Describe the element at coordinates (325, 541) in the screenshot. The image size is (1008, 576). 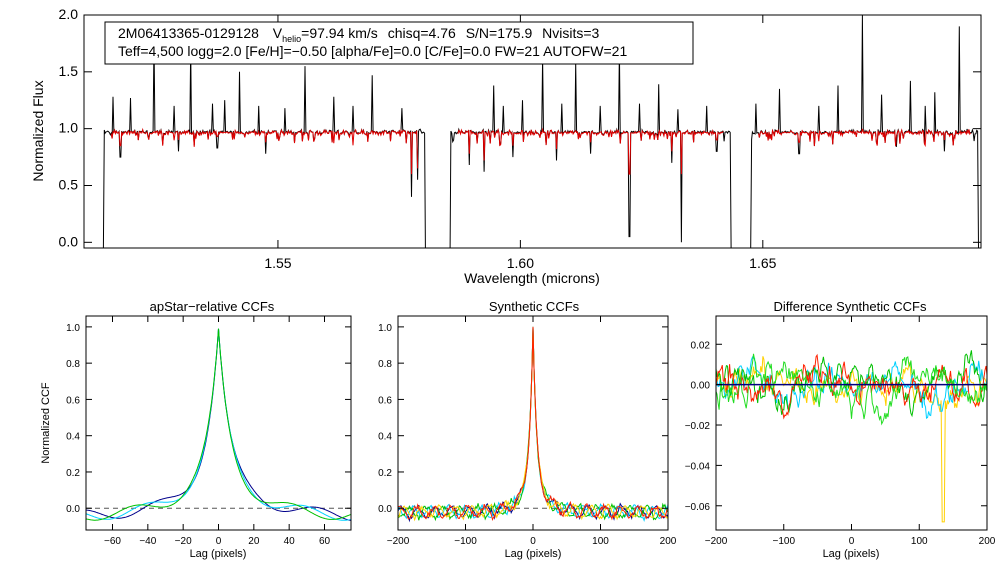
I see `apstar-ccf-x-tick-label: 60` at that location.